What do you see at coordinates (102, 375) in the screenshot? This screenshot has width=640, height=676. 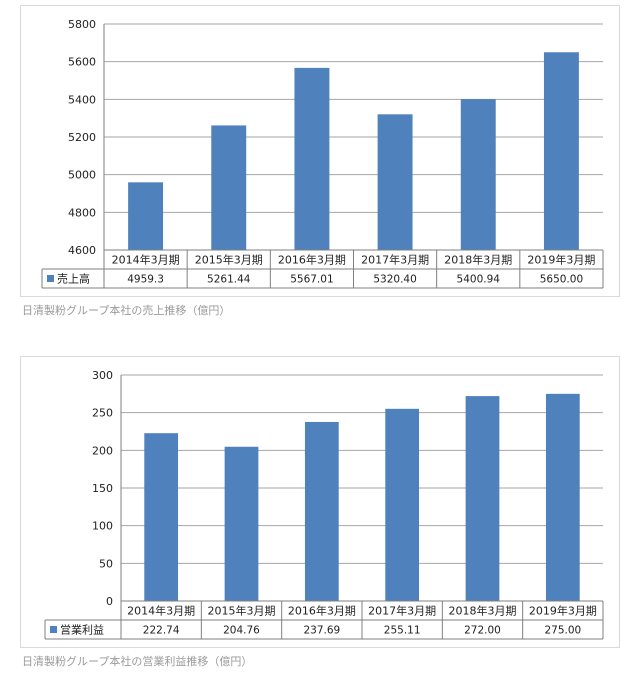 I see `y-tick-label: 300` at bounding box center [102, 375].